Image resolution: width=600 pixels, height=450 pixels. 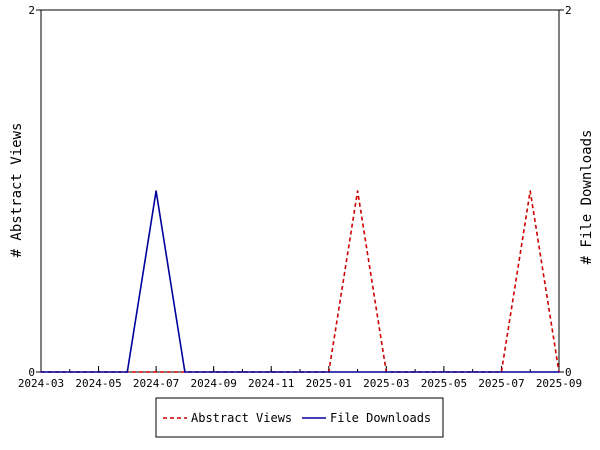 I want to click on legend: Abstract Views File Downloads, so click(x=299, y=417).